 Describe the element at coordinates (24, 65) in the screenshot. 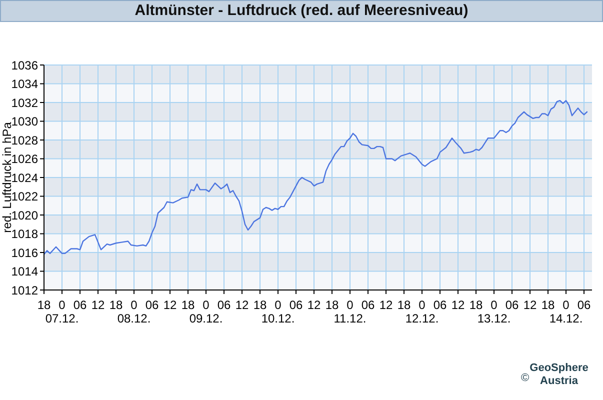

I see `y-tick-label: 1036` at that location.